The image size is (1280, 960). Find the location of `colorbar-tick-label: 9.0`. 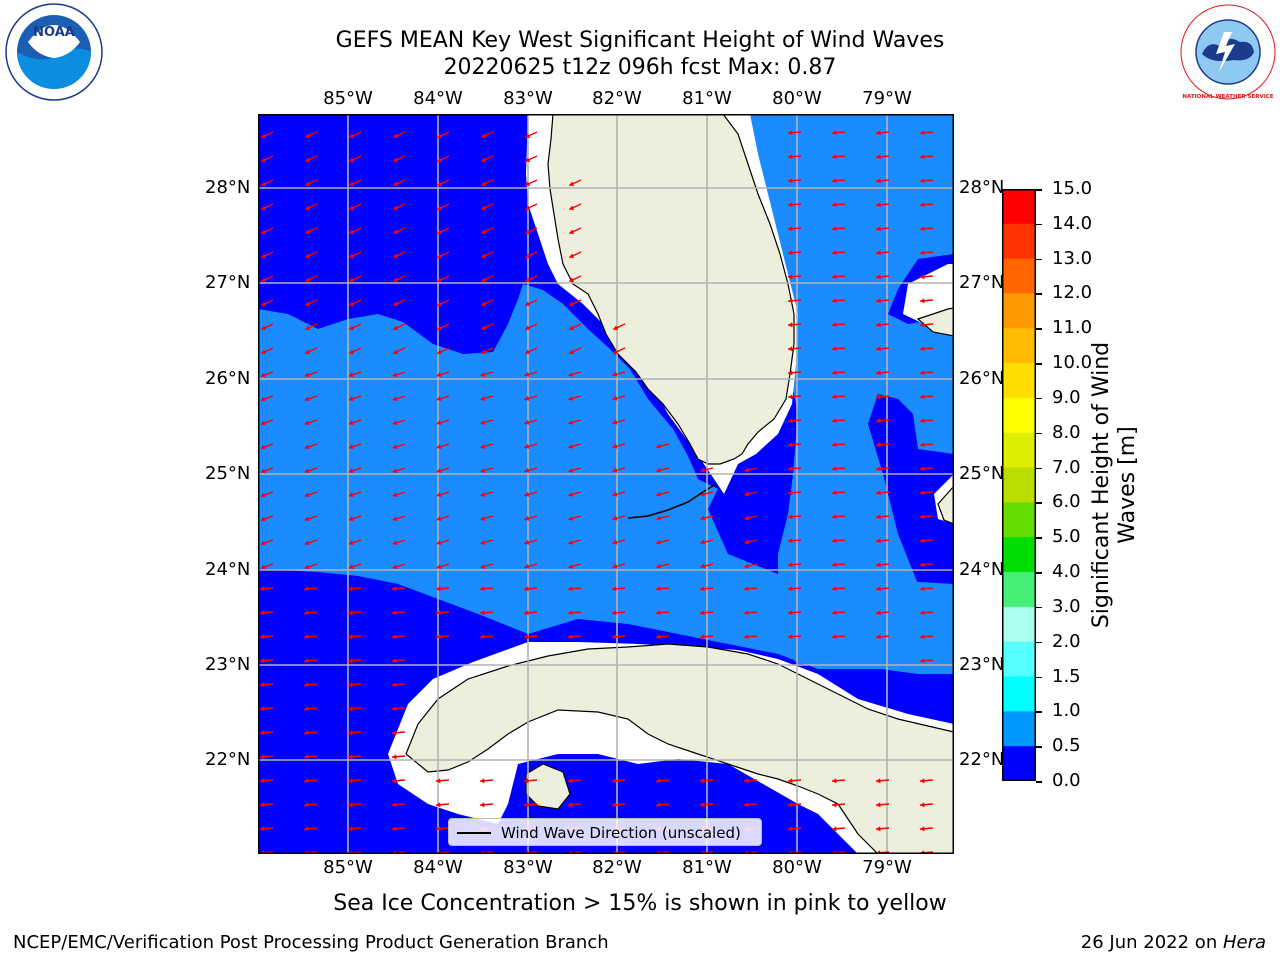

colorbar-tick-label: 9.0 is located at coordinates (1066, 397).